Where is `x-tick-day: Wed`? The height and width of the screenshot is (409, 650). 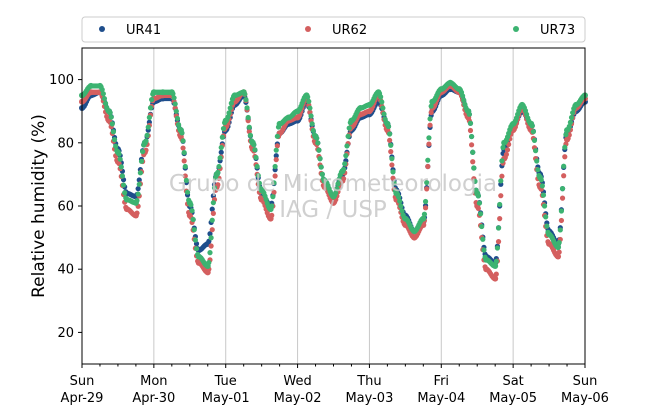 x-tick-day: Wed is located at coordinates (297, 381).